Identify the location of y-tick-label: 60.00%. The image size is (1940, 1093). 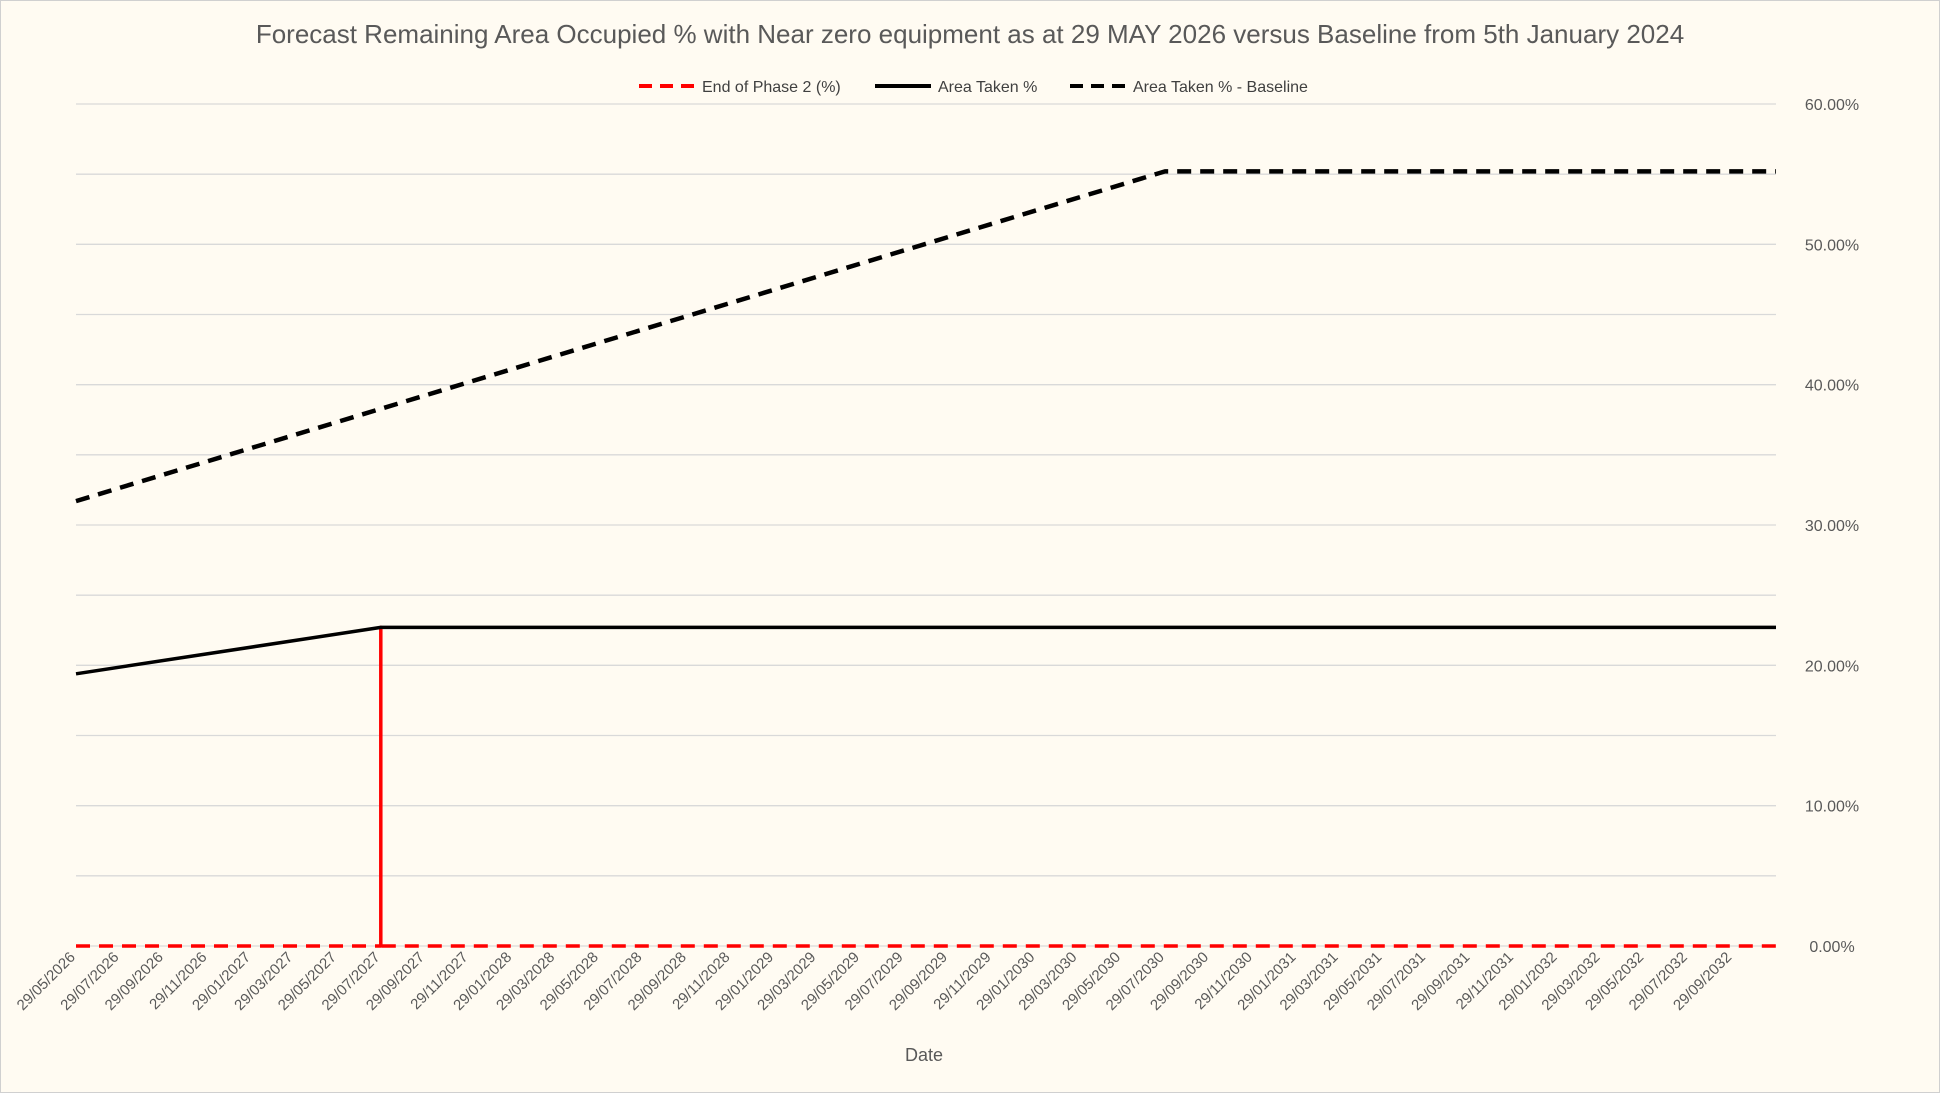
(1832, 105).